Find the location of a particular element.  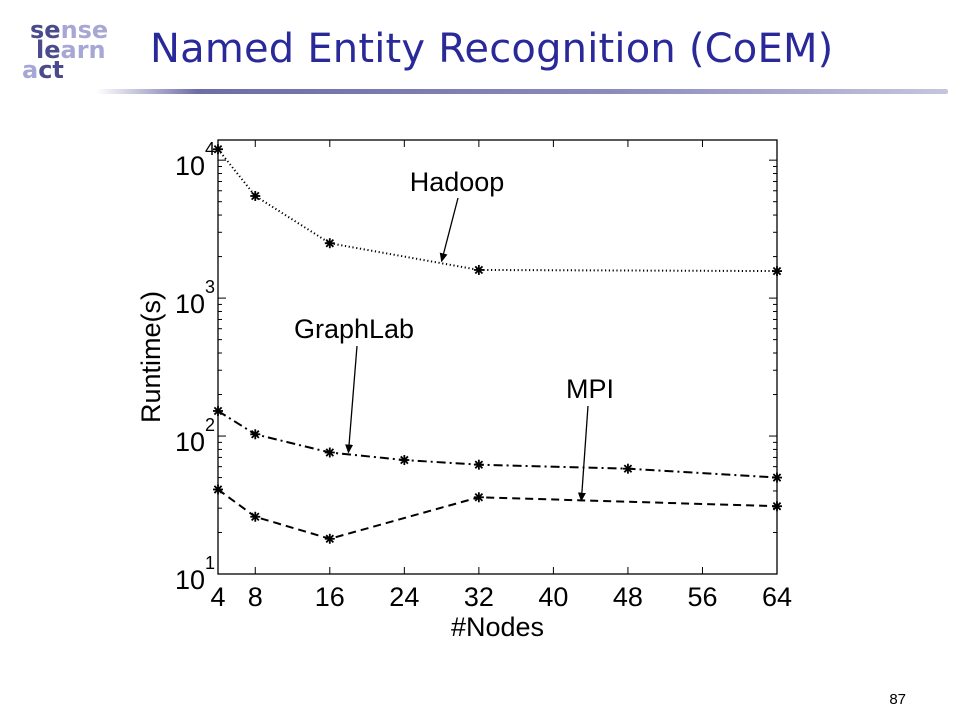

logo-line-1-light: nse is located at coordinates (84, 30).